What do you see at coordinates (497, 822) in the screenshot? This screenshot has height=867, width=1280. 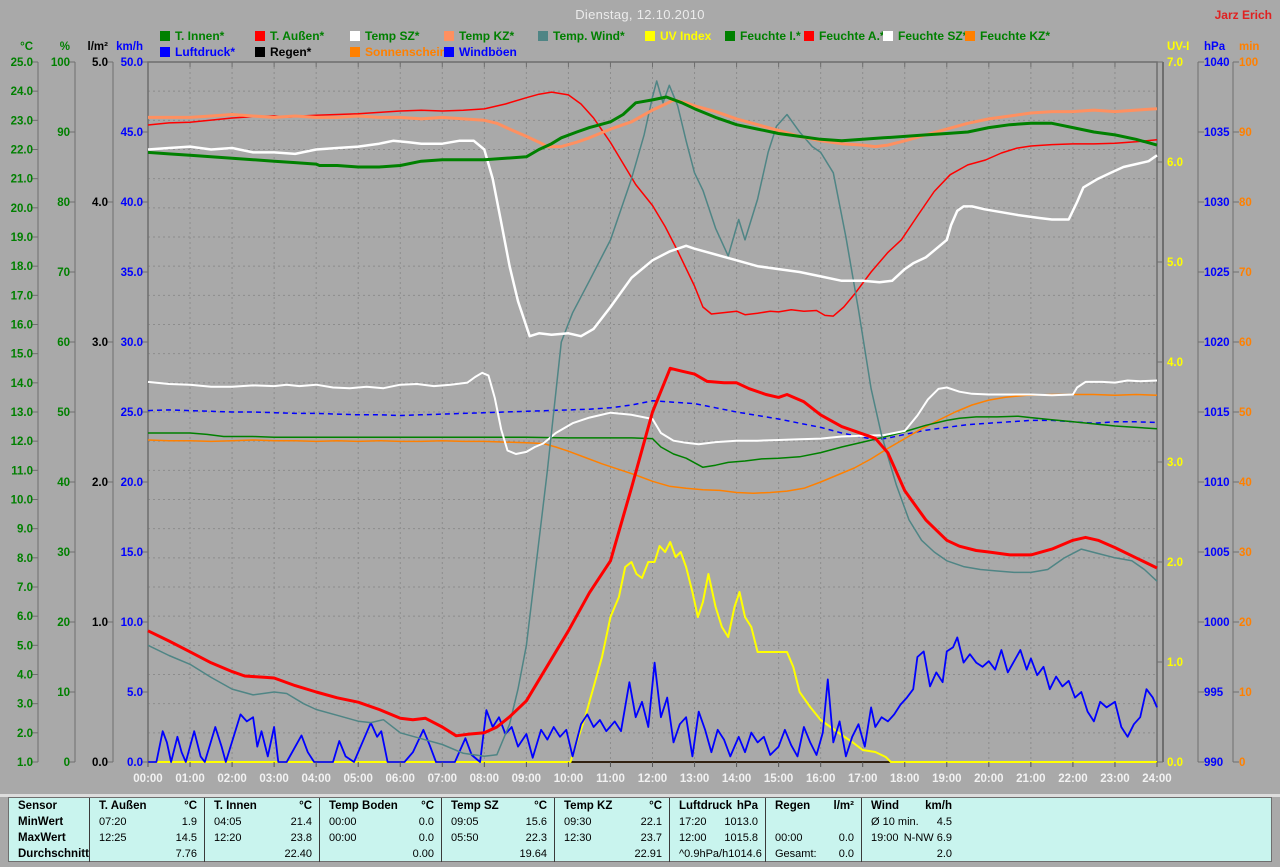 I see `table-cell-temp-sz: 09:05 15.6` at bounding box center [497, 822].